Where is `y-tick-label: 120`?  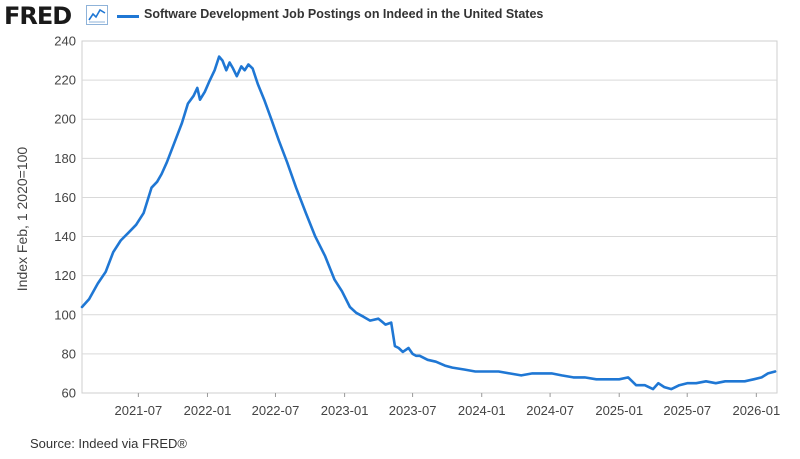
y-tick-label: 120 is located at coordinates (65, 275).